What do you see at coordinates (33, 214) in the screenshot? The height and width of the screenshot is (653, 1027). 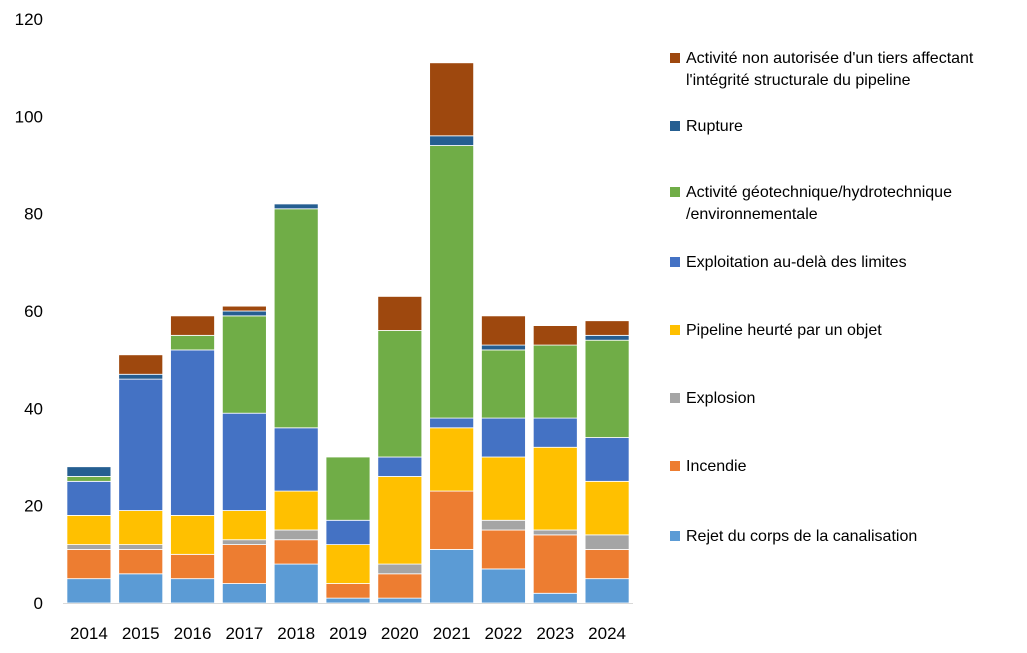 I see `y-tick-label: 80` at bounding box center [33, 214].